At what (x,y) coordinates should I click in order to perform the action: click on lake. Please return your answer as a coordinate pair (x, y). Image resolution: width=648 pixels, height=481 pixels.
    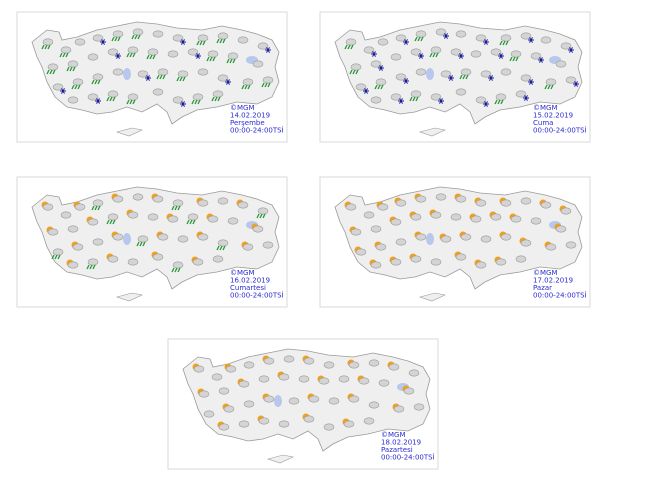
    Looking at the image, I should click on (127, 74).